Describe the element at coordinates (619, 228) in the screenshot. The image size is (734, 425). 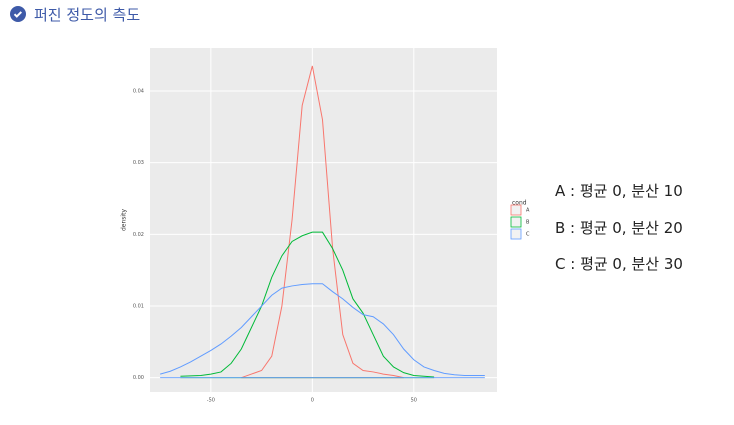
I see `note: B : 평균 0, 분산 20` at that location.